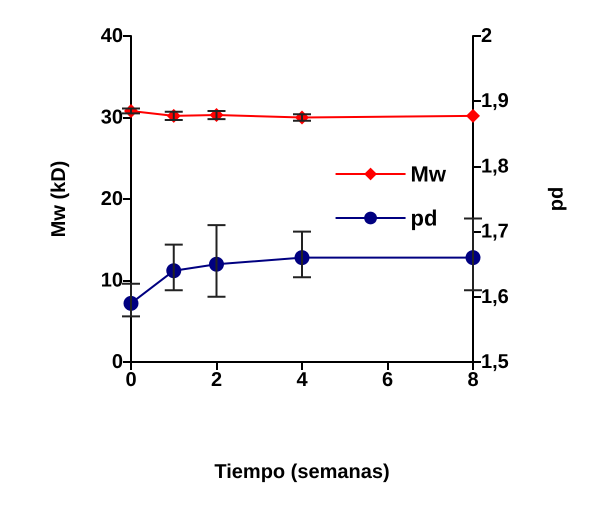 Image resolution: width=609 pixels, height=522 pixels. I want to click on legend-label: Mw, so click(428, 174).